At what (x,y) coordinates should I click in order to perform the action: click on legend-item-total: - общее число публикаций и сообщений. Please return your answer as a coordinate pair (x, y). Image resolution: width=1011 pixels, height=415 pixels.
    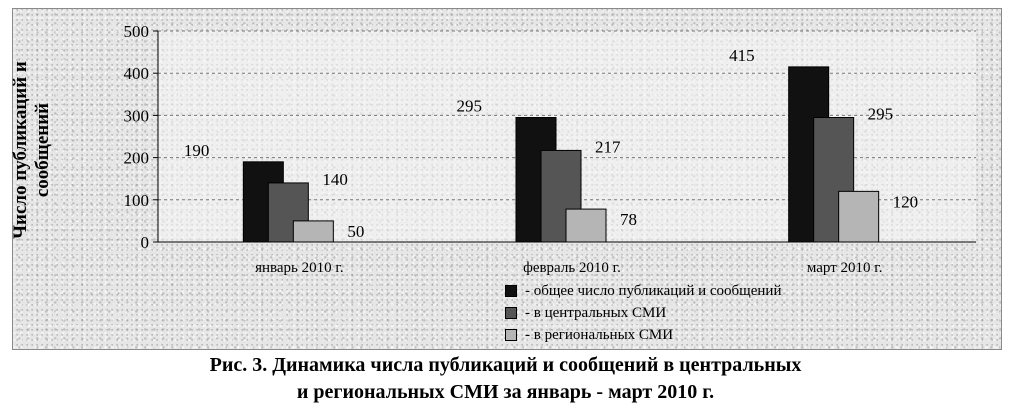
    Looking at the image, I should click on (643, 291).